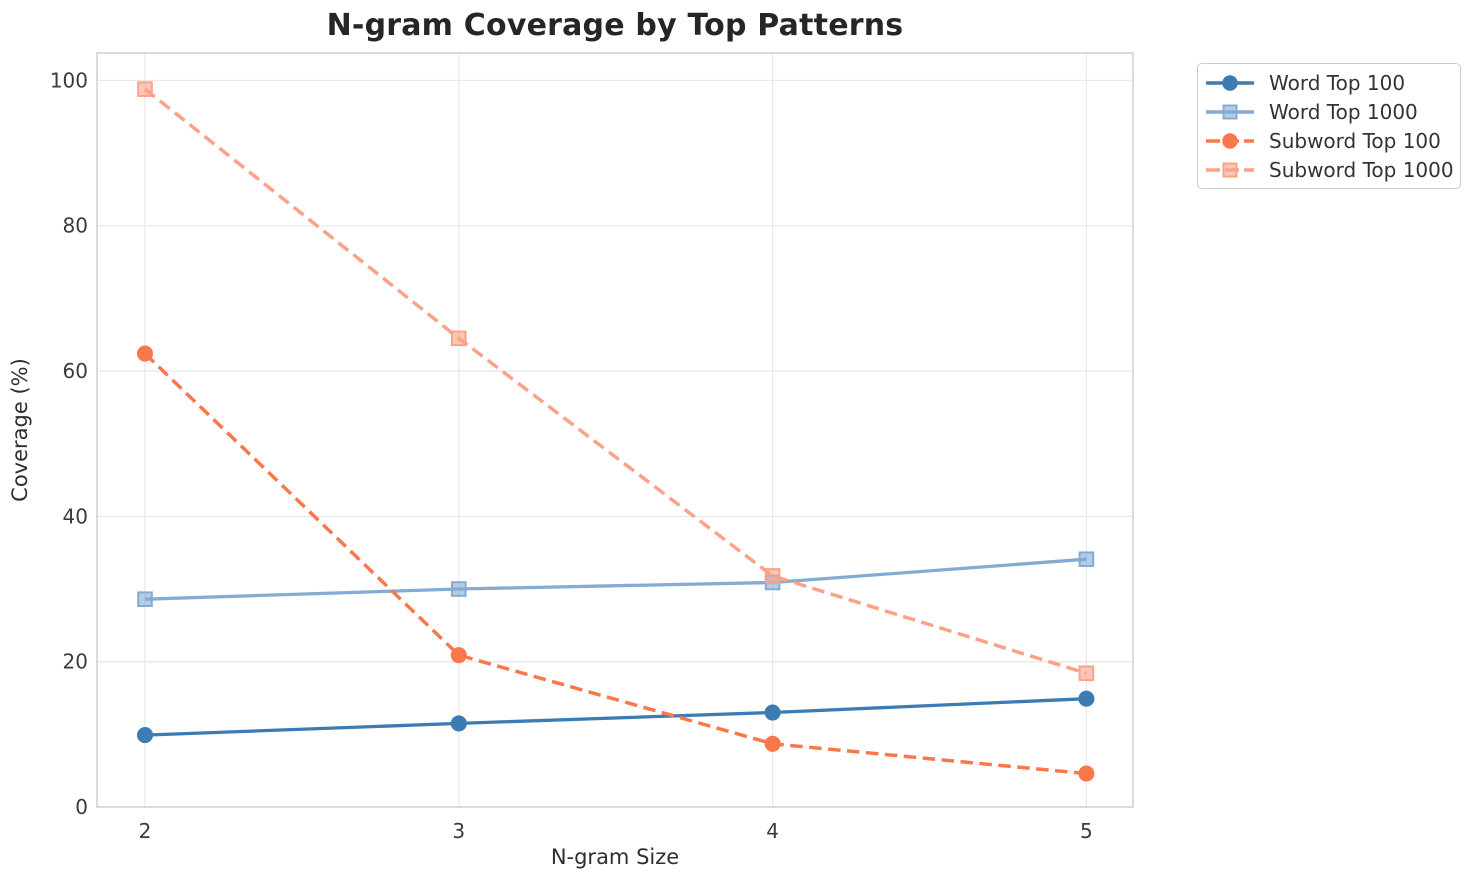 This screenshot has height=885, width=1478. Describe the element at coordinates (1086, 673) in the screenshot. I see `marker-subword-top-1000-x5` at that location.